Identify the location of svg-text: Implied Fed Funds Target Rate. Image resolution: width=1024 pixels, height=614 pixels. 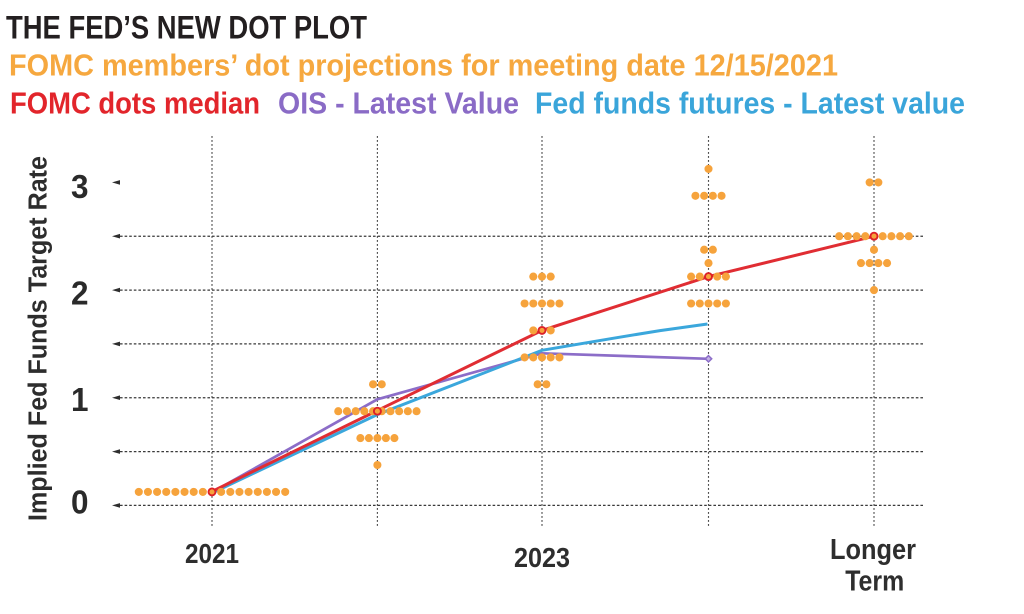
(39, 338).